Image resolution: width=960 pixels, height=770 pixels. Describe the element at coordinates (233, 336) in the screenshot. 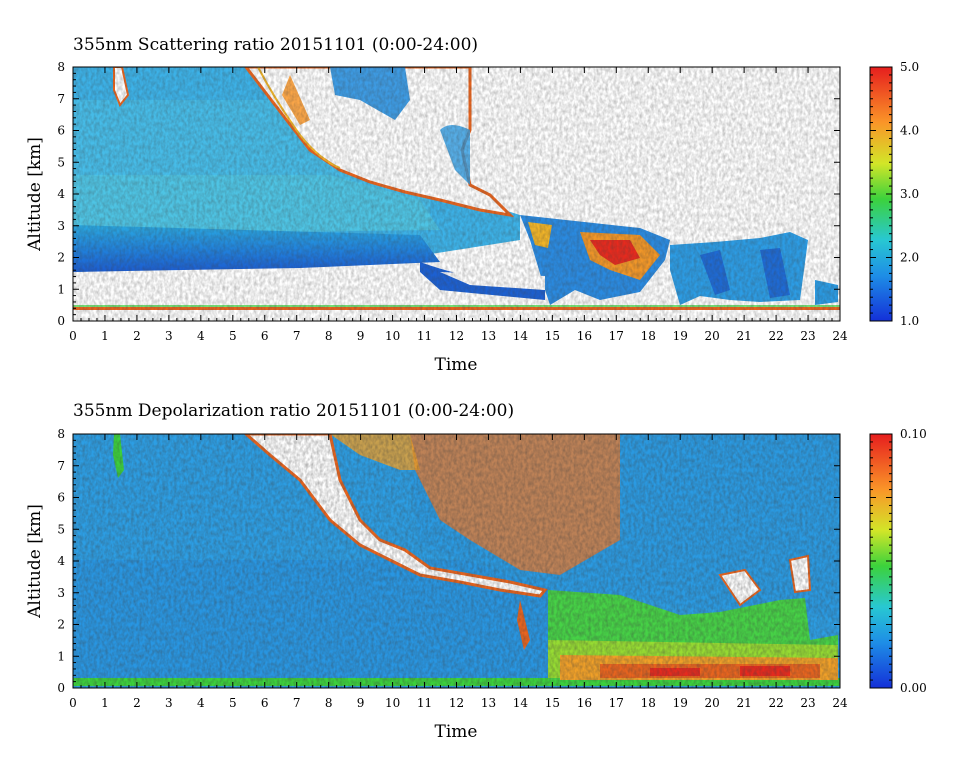

I see `scattering-x-tick-label: 5` at that location.